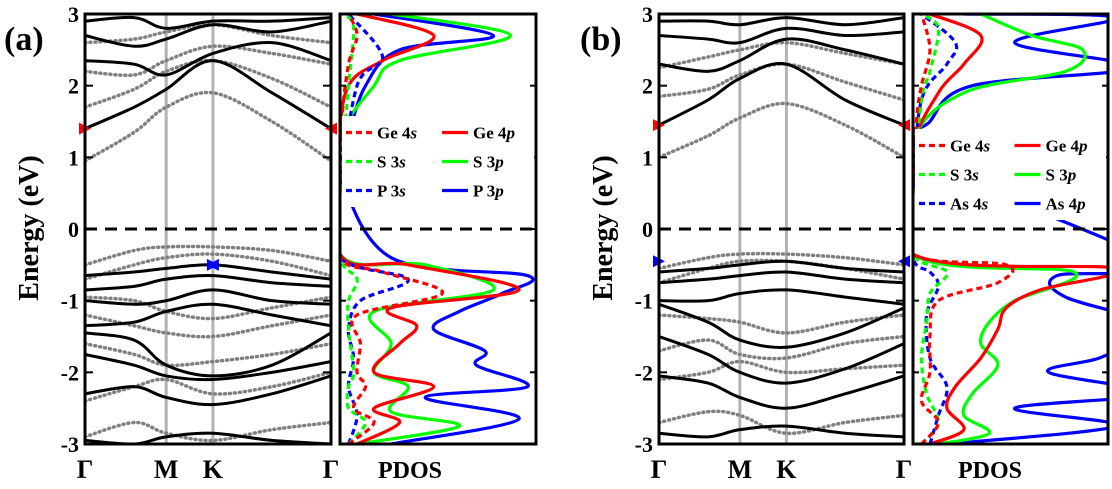 The width and height of the screenshot is (1112, 489). I want to click on legend-entry-label: P 3p, so click(488, 191).